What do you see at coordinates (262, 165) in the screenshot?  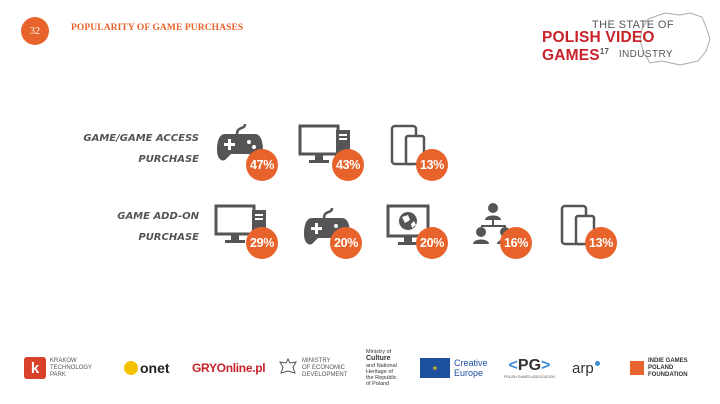 I see `percent-badge: 47%` at bounding box center [262, 165].